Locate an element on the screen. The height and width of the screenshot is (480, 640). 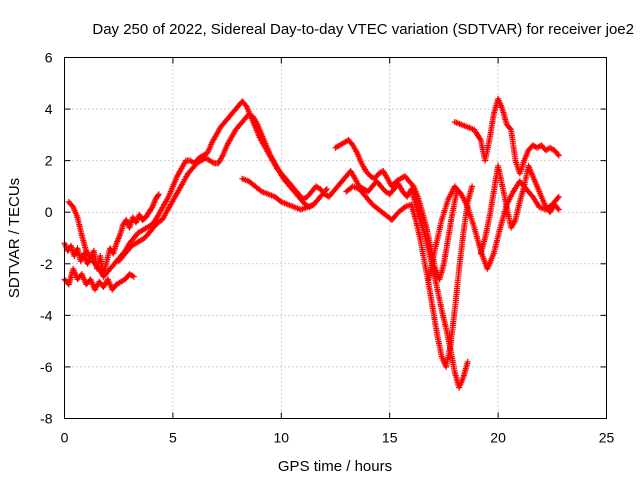
x-tick-label: 25 is located at coordinates (607, 438).